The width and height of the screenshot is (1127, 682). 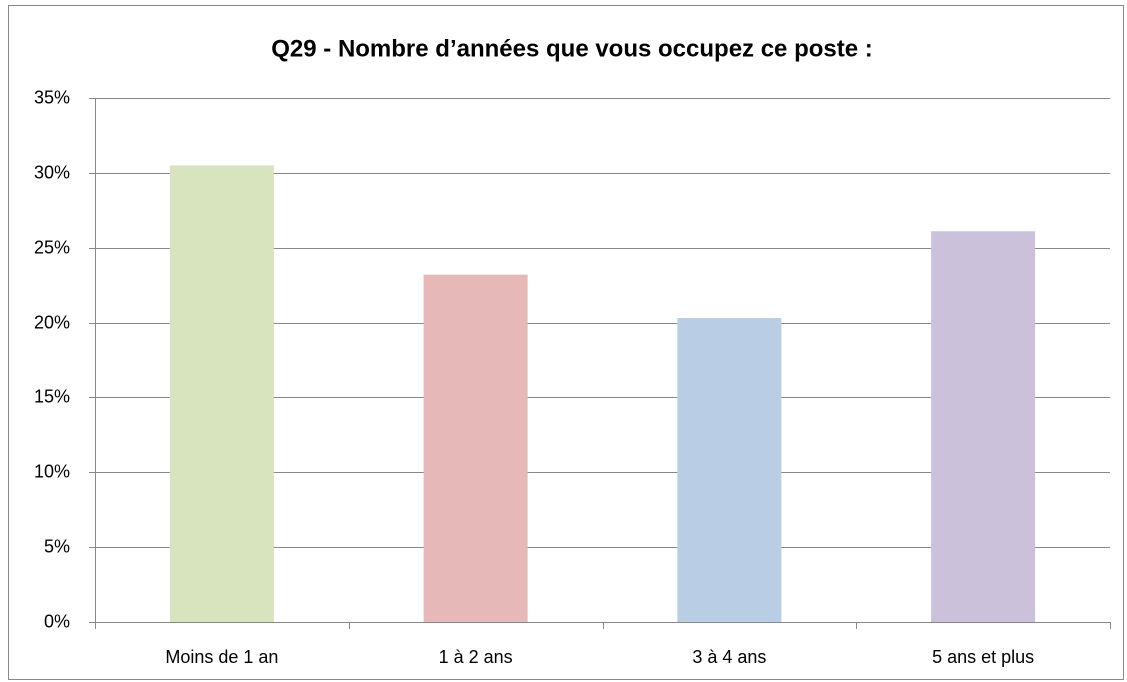 What do you see at coordinates (476, 657) in the screenshot?
I see `x-tick-label: 1 à 2 ans` at bounding box center [476, 657].